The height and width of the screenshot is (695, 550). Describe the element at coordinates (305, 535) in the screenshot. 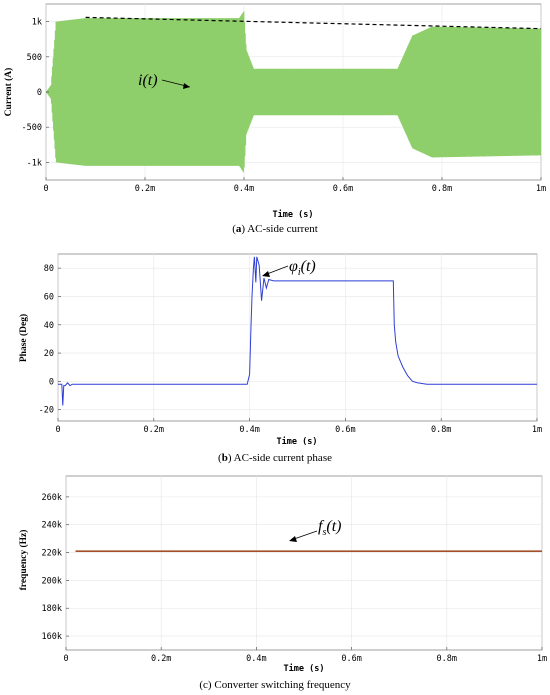

I see `annotation-arrow-c` at that location.